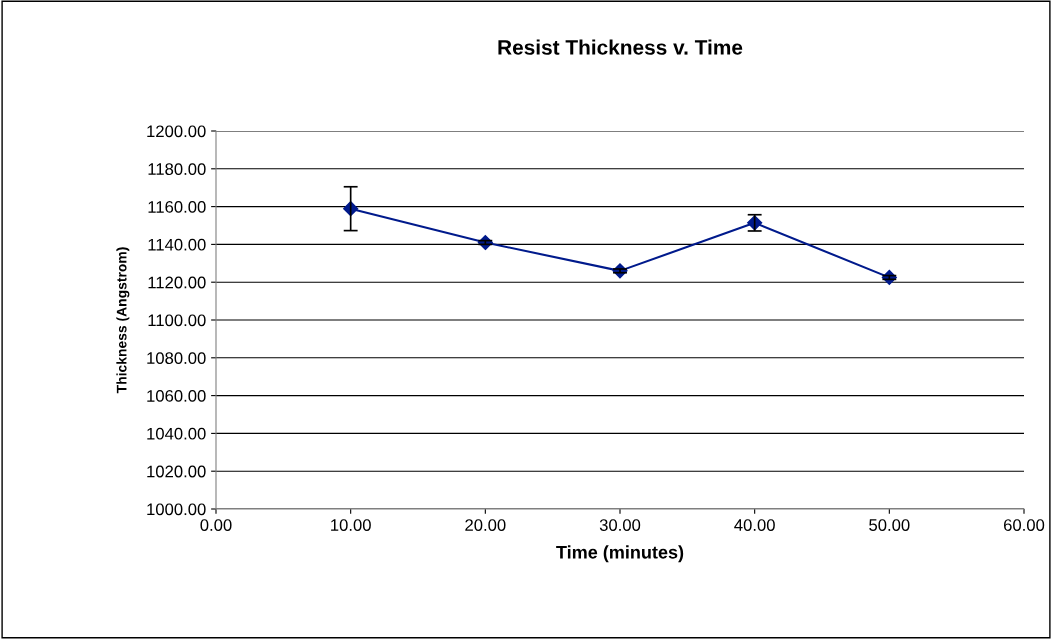 The height and width of the screenshot is (639, 1052). Describe the element at coordinates (176, 396) in the screenshot. I see `y-tick-label: 1060.00` at that location.